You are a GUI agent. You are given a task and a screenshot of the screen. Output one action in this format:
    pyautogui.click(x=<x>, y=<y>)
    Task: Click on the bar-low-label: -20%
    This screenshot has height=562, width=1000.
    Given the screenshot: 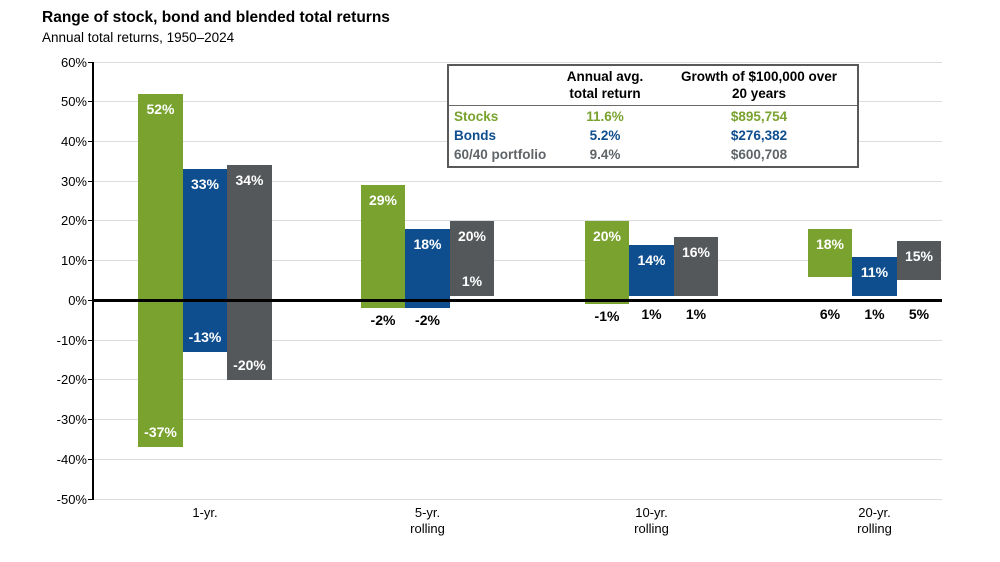 What is the action you would take?
    pyautogui.click(x=249, y=364)
    